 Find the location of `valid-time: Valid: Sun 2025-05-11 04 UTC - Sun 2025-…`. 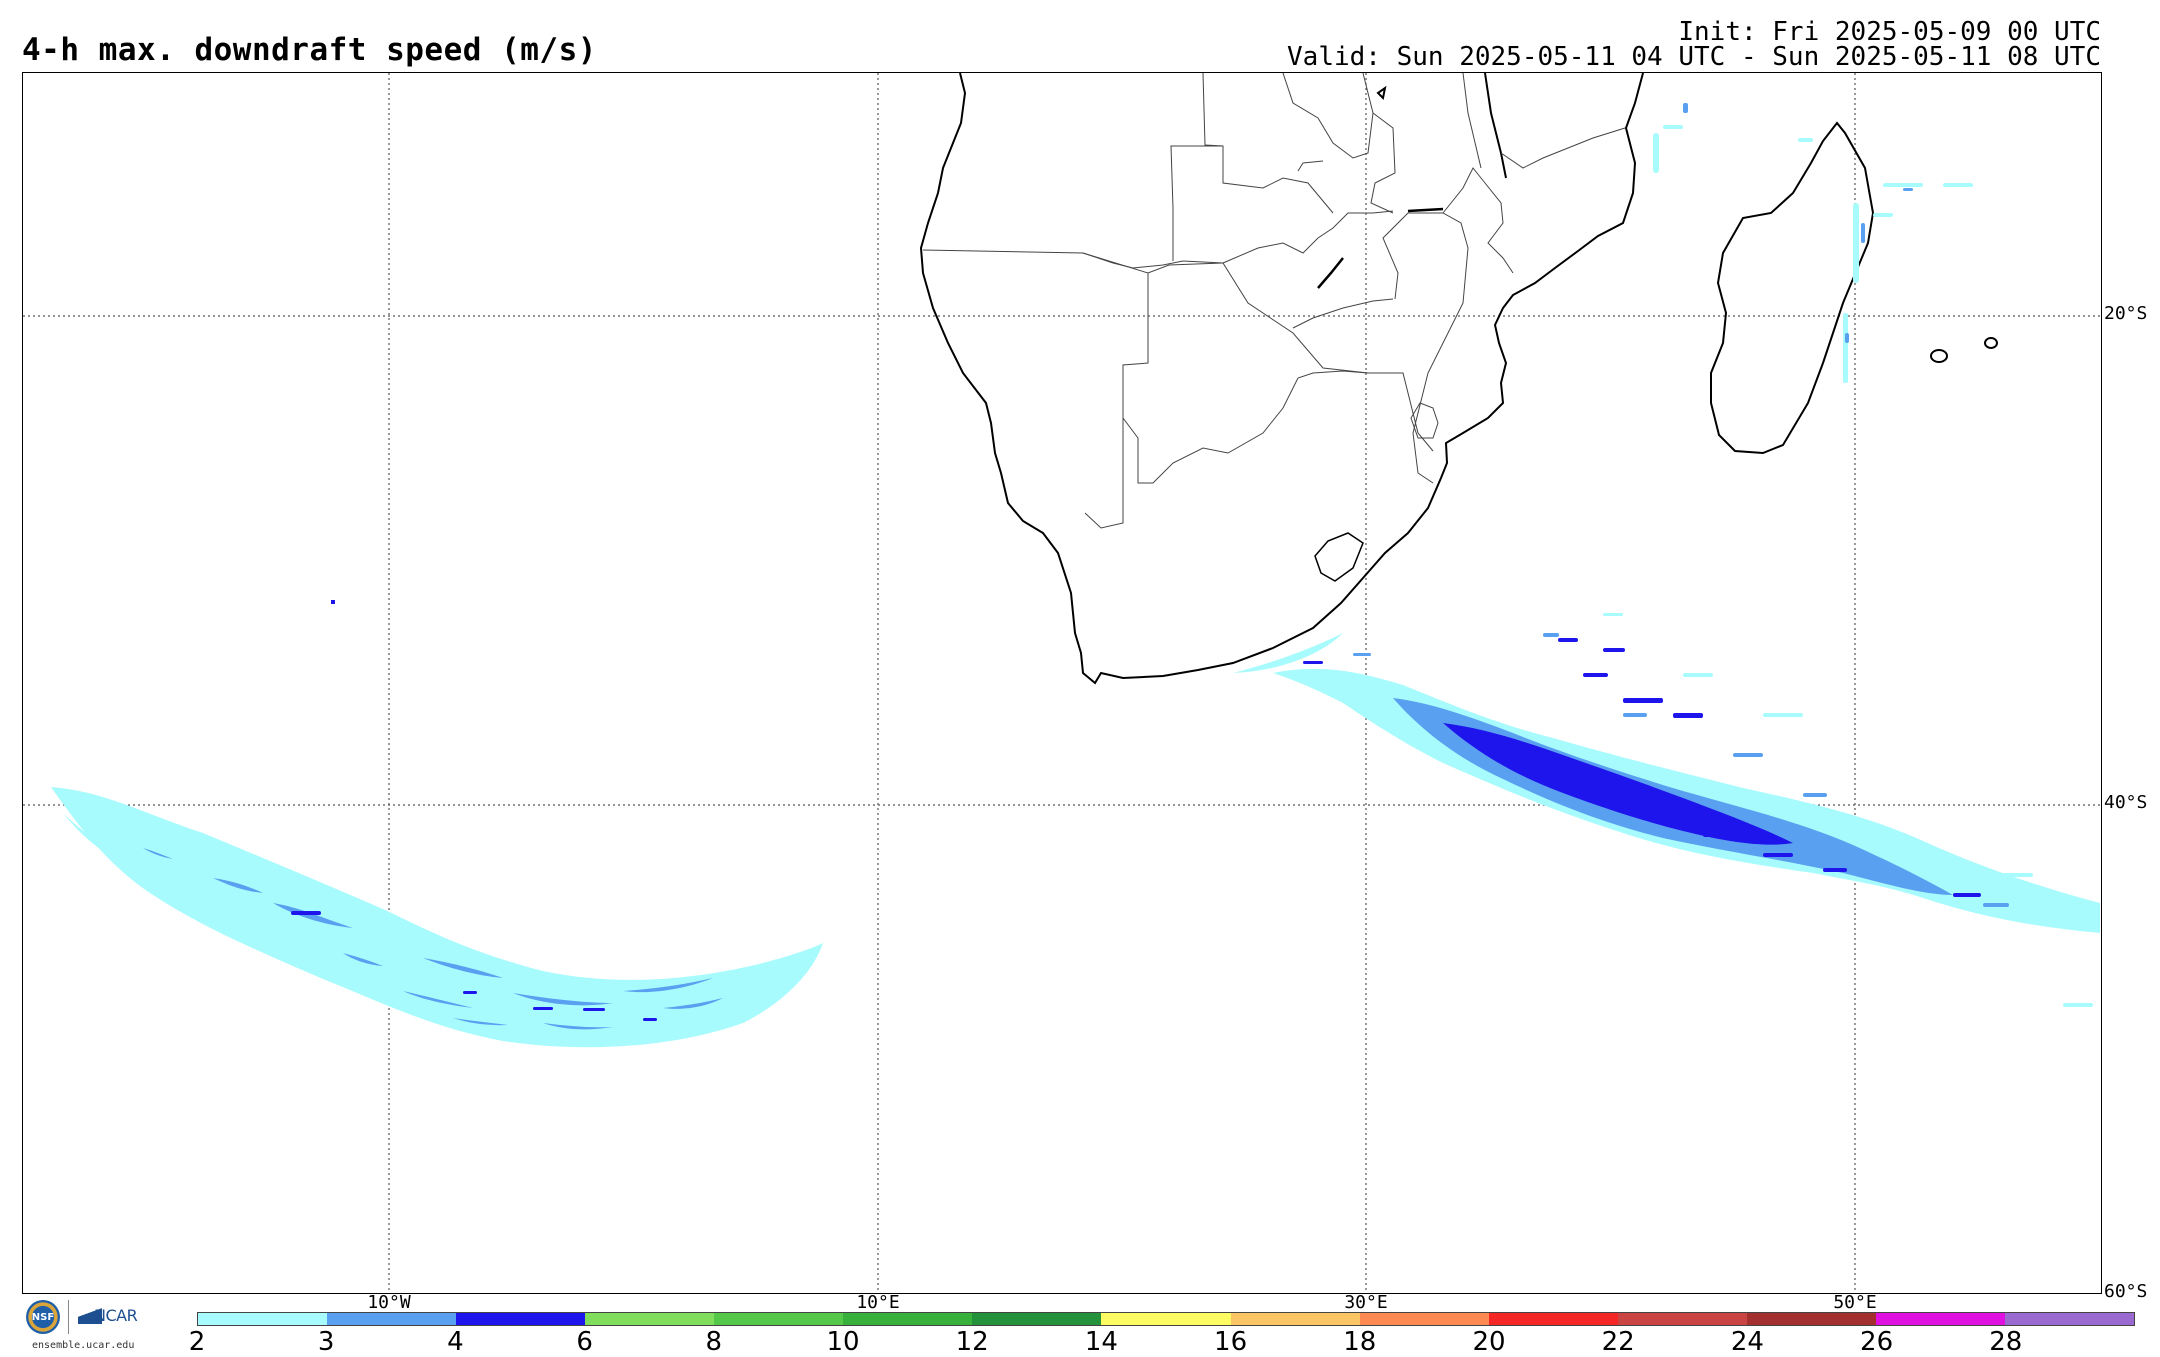

valid-time: Valid: Sun 2025-05-11 04 UTC - Sun 2025-… is located at coordinates (1694, 57).